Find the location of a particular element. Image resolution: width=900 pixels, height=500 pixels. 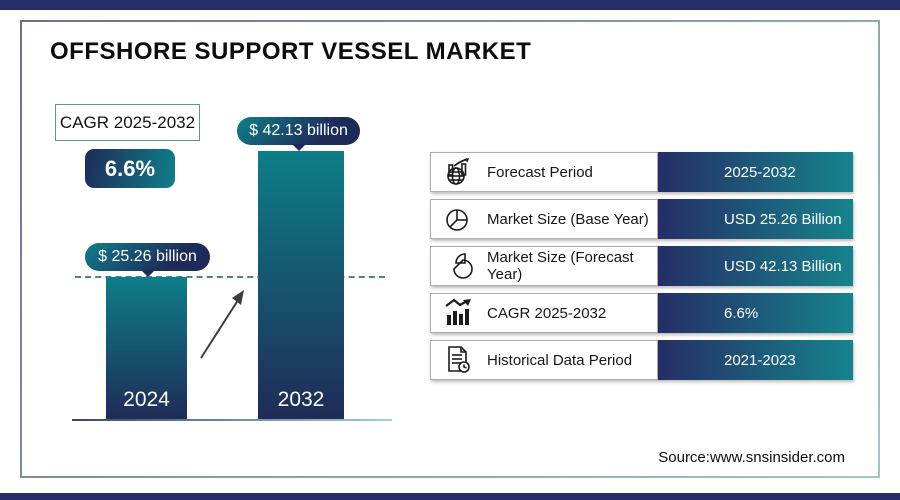

table-row-value: 2025-2032 is located at coordinates (755, 172).